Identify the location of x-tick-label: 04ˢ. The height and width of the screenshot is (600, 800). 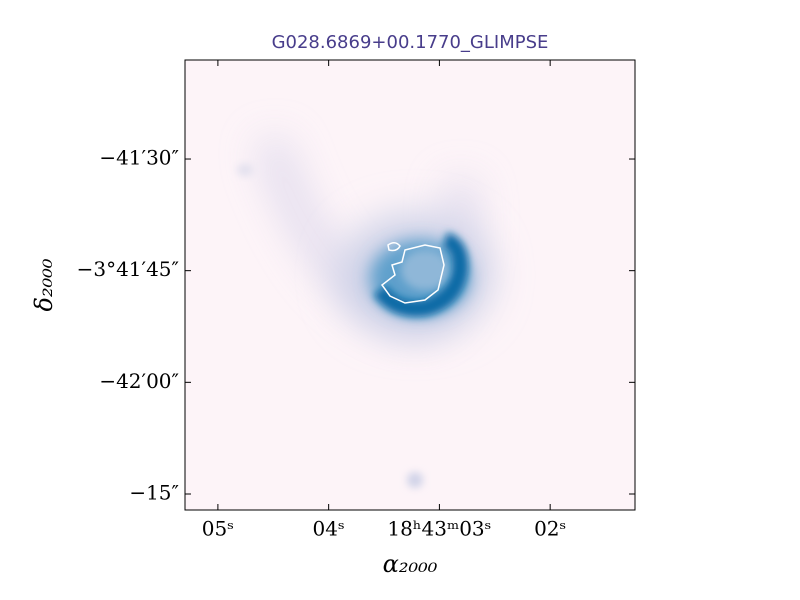
(329, 529).